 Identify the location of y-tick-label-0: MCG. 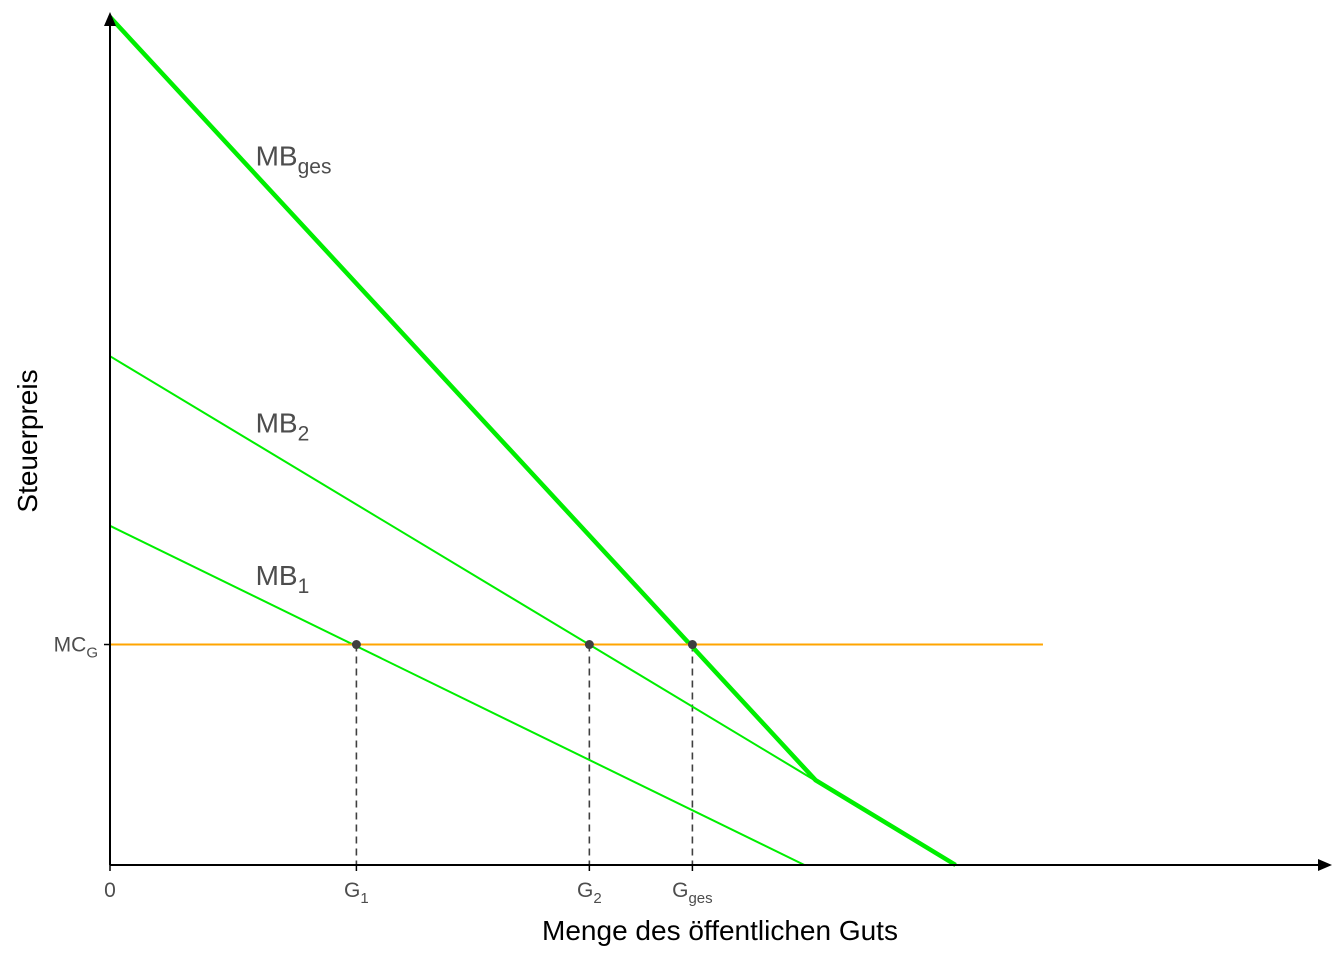
(76, 648).